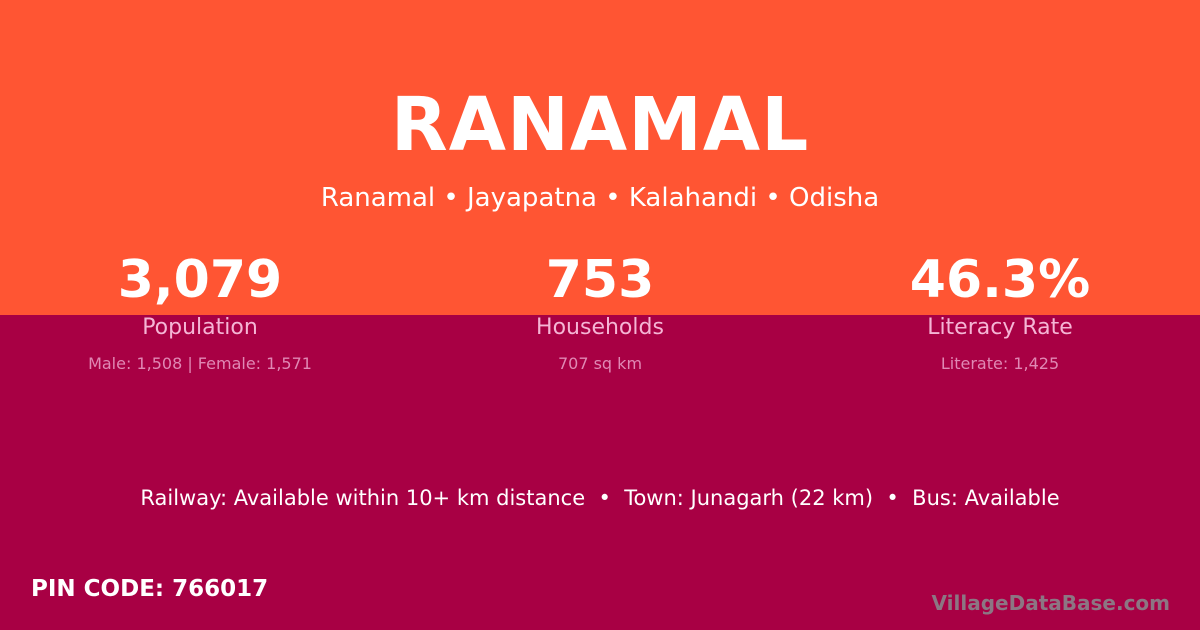  Describe the element at coordinates (200, 327) in the screenshot. I see `population-label: Population` at that location.